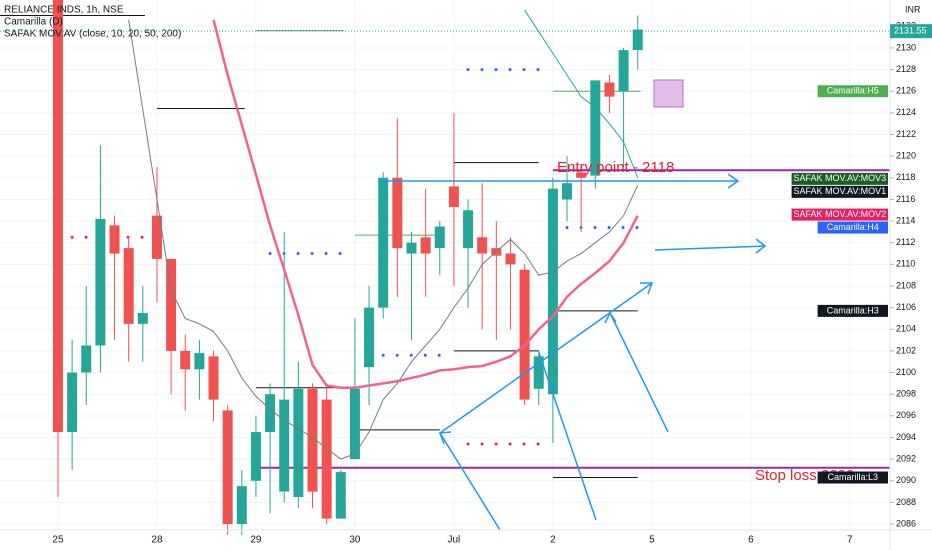 Image resolution: width=932 pixels, height=550 pixels. What do you see at coordinates (906, 350) in the screenshot?
I see `y-tick-label: 2102` at bounding box center [906, 350].